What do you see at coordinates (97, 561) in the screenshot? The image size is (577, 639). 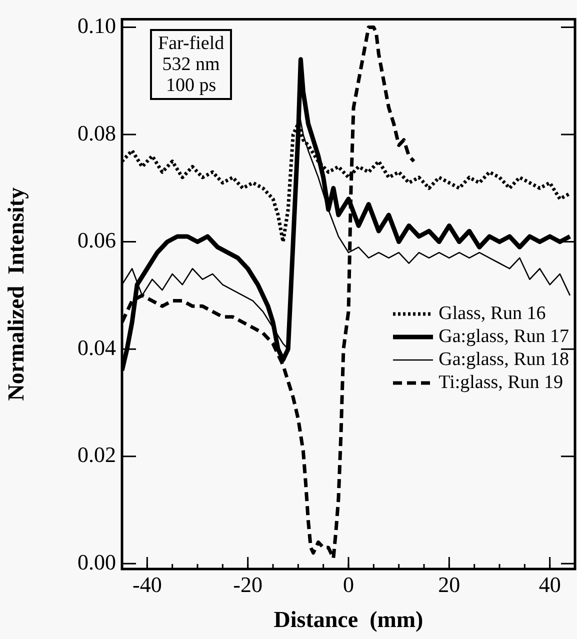 I see `y-tick-label: 0.00` at bounding box center [97, 561].